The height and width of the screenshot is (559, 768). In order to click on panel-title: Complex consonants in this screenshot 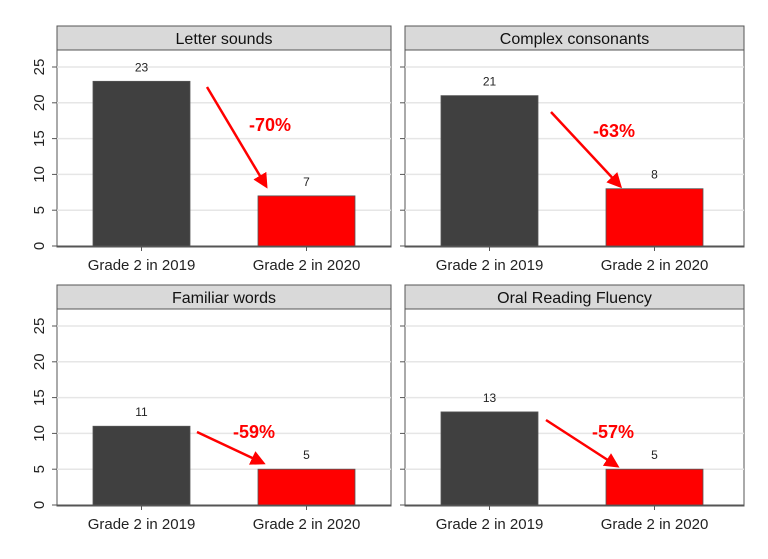, I will do `click(574, 39)`.